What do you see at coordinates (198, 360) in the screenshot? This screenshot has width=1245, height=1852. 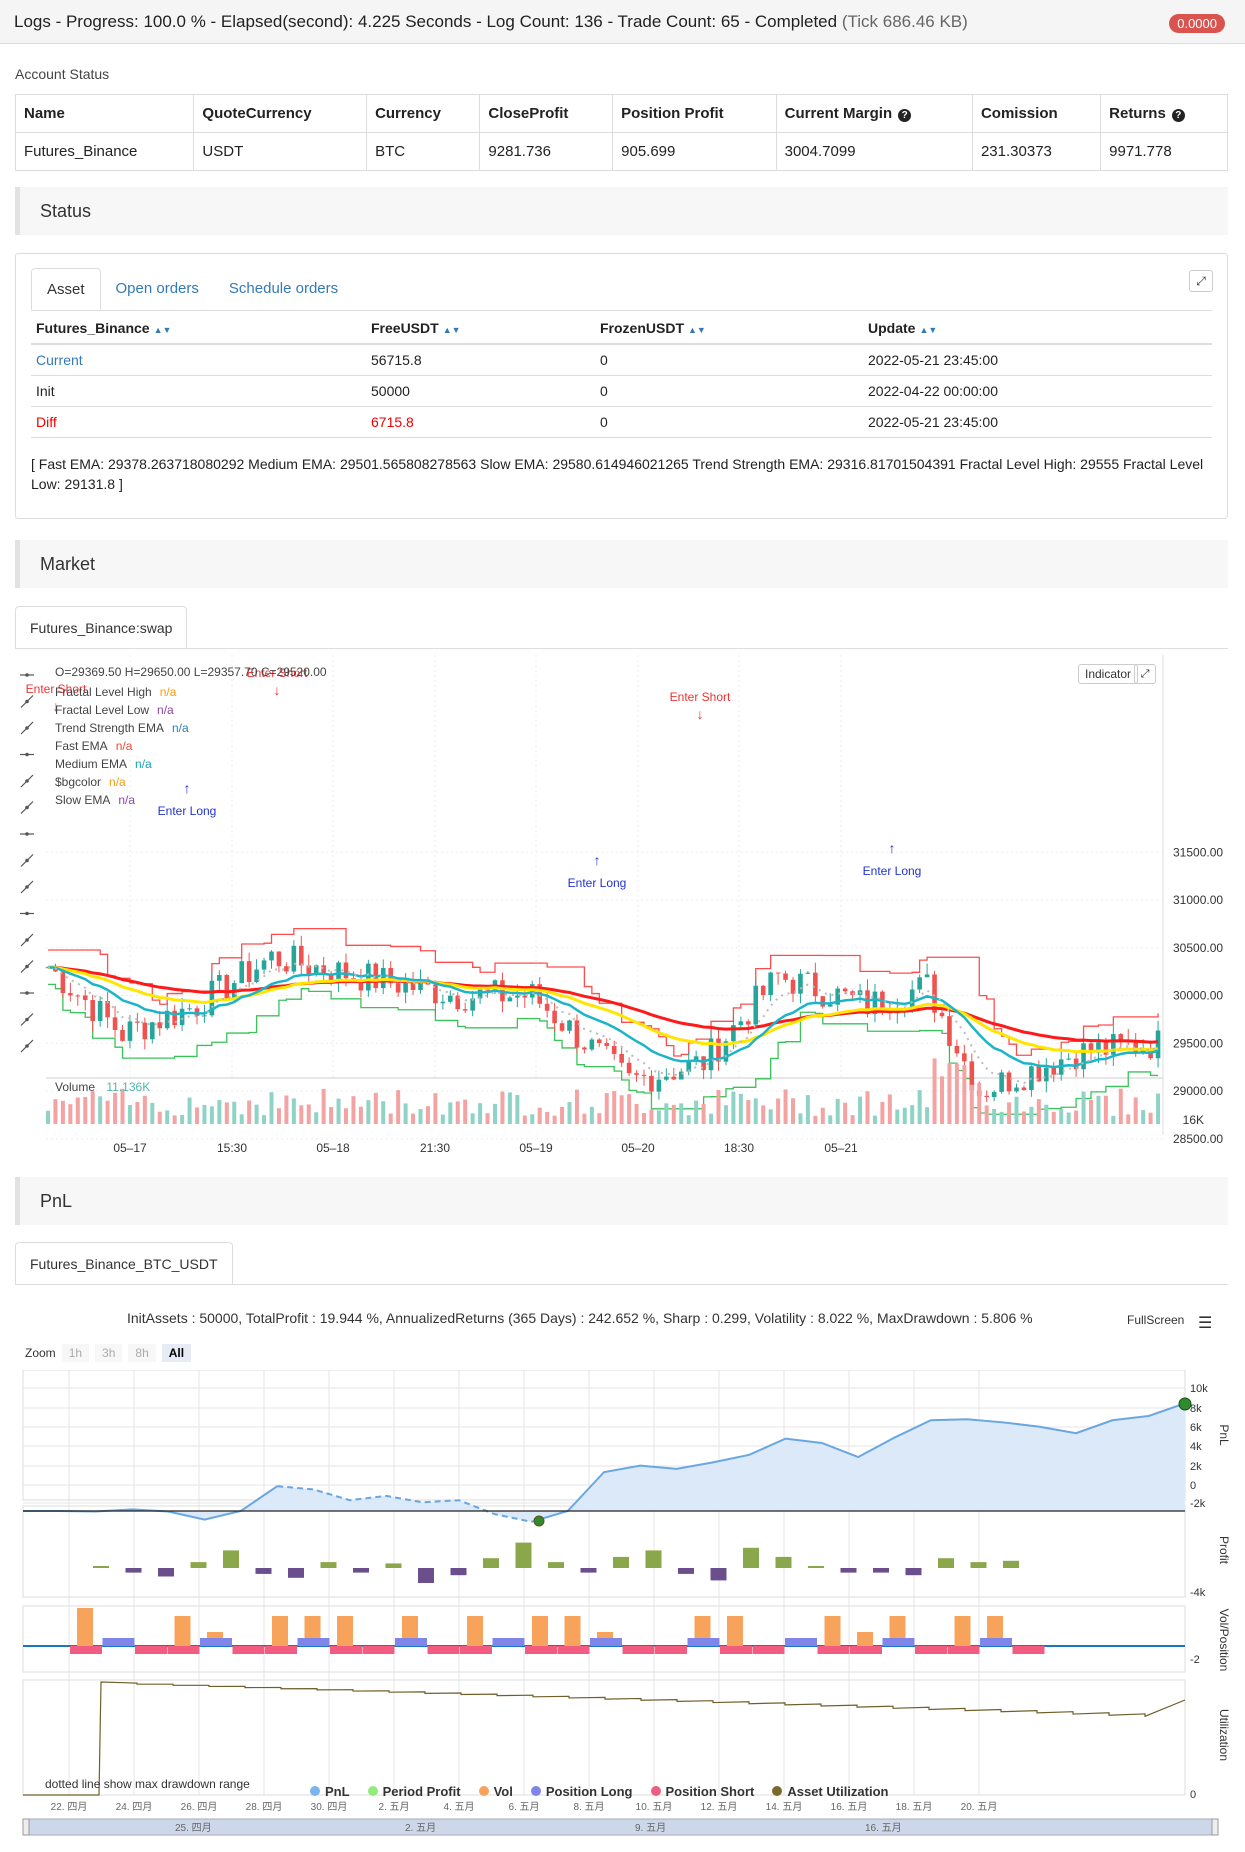 I see `row-label-current: Current` at bounding box center [198, 360].